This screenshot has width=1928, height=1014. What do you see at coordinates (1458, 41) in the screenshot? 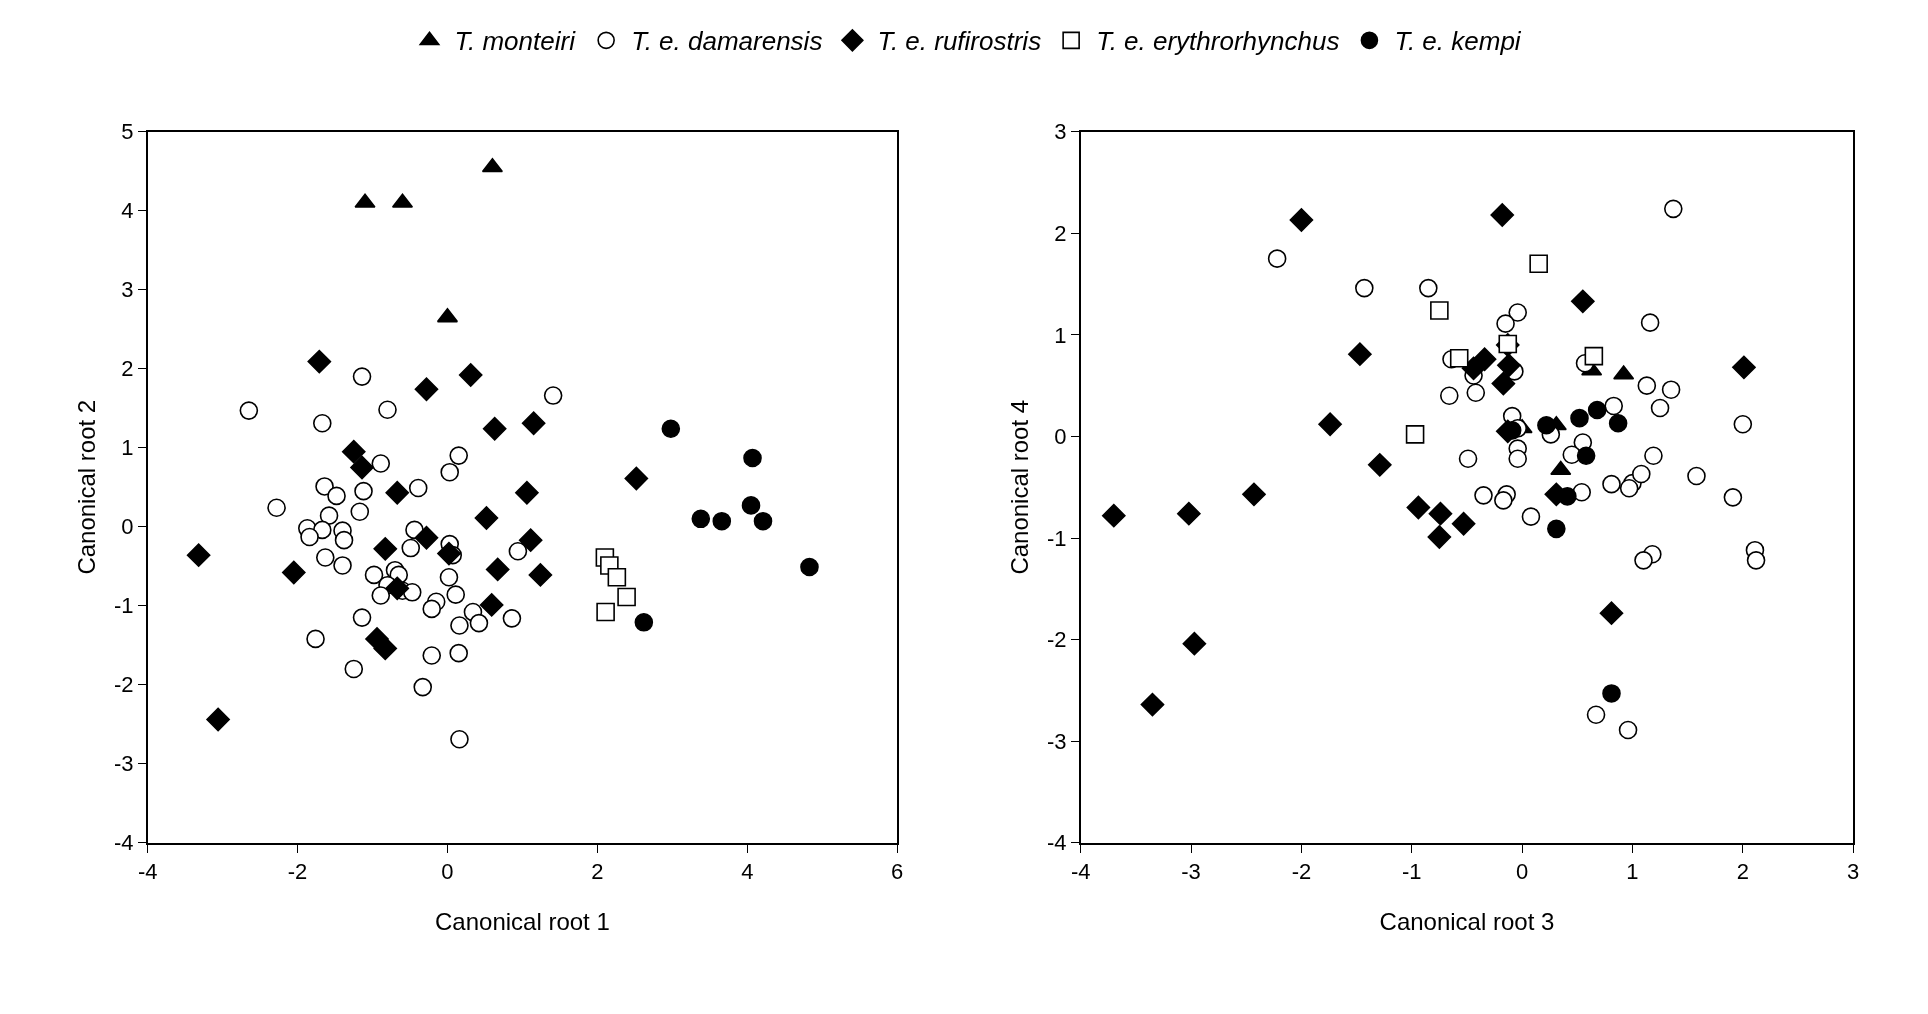
I see `legend-label: T. e. kempi` at bounding box center [1458, 41].